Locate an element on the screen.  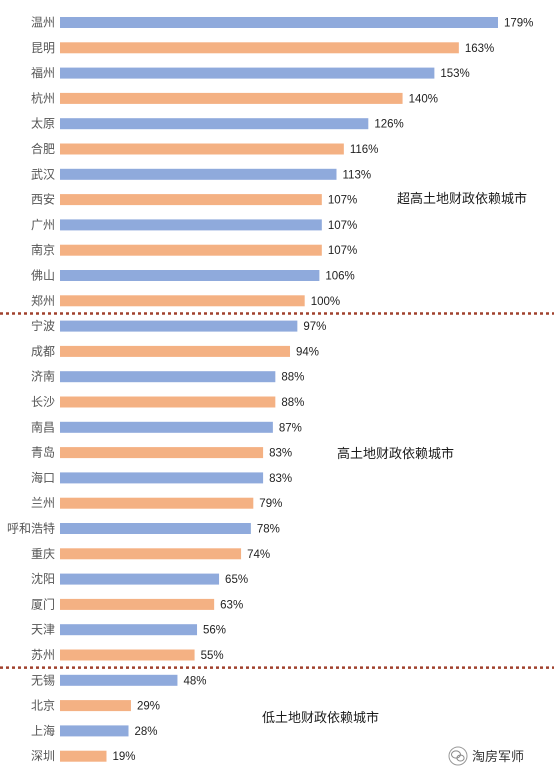
category-label: 南昌 is located at coordinates (43, 426).